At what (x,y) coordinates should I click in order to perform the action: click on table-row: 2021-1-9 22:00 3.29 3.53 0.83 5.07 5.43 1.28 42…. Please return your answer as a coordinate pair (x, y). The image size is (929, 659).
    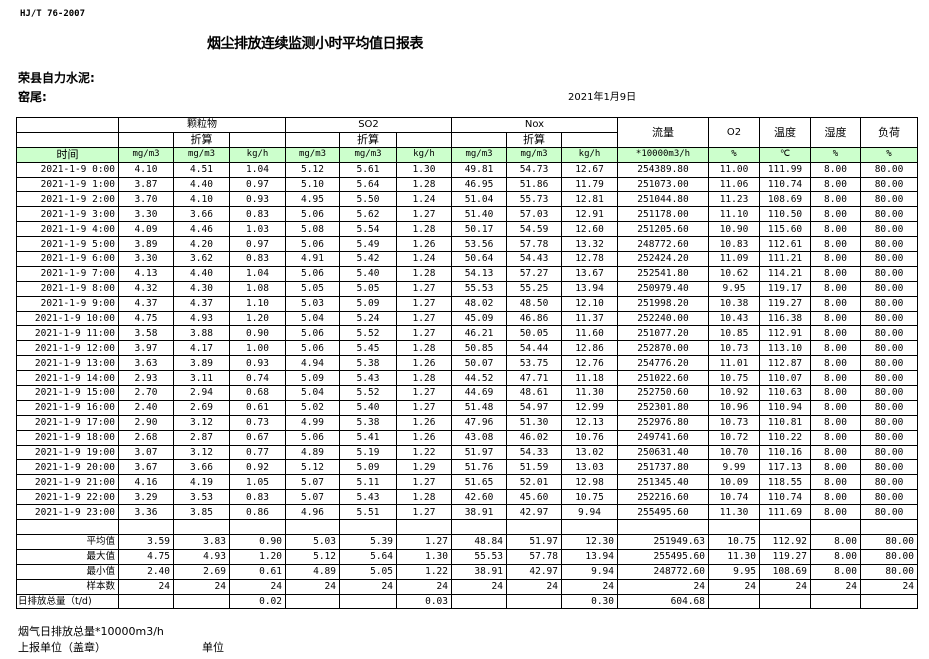
    Looking at the image, I should click on (467, 497).